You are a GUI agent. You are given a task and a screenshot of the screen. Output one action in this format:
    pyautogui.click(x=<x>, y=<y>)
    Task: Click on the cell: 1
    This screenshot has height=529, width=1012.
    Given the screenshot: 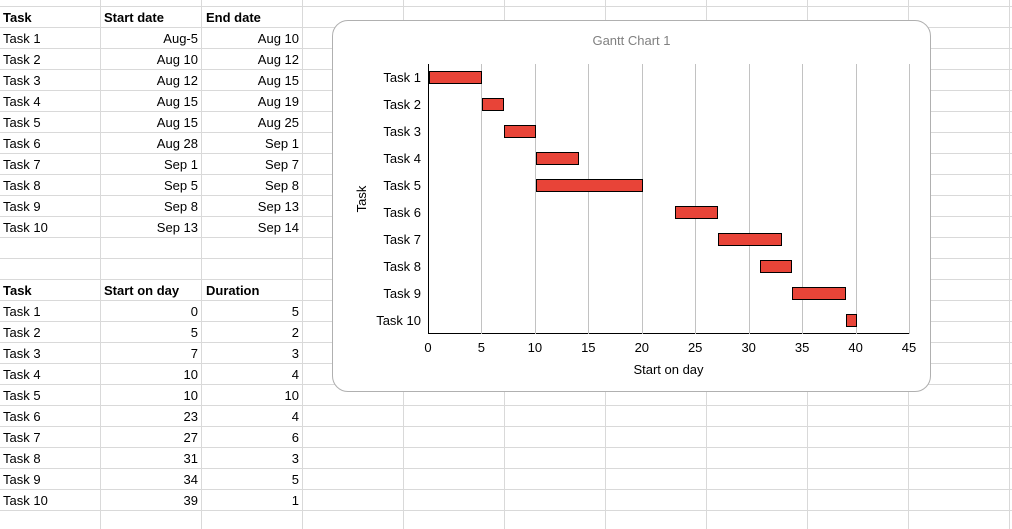 What is the action you would take?
    pyautogui.click(x=295, y=500)
    